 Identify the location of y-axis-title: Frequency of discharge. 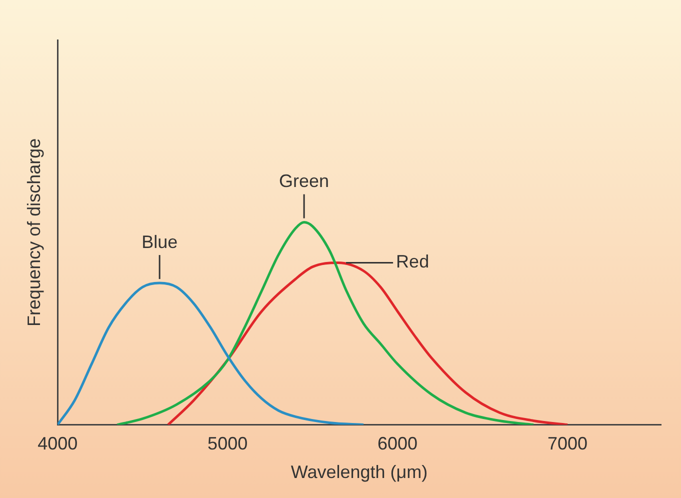
(34, 232).